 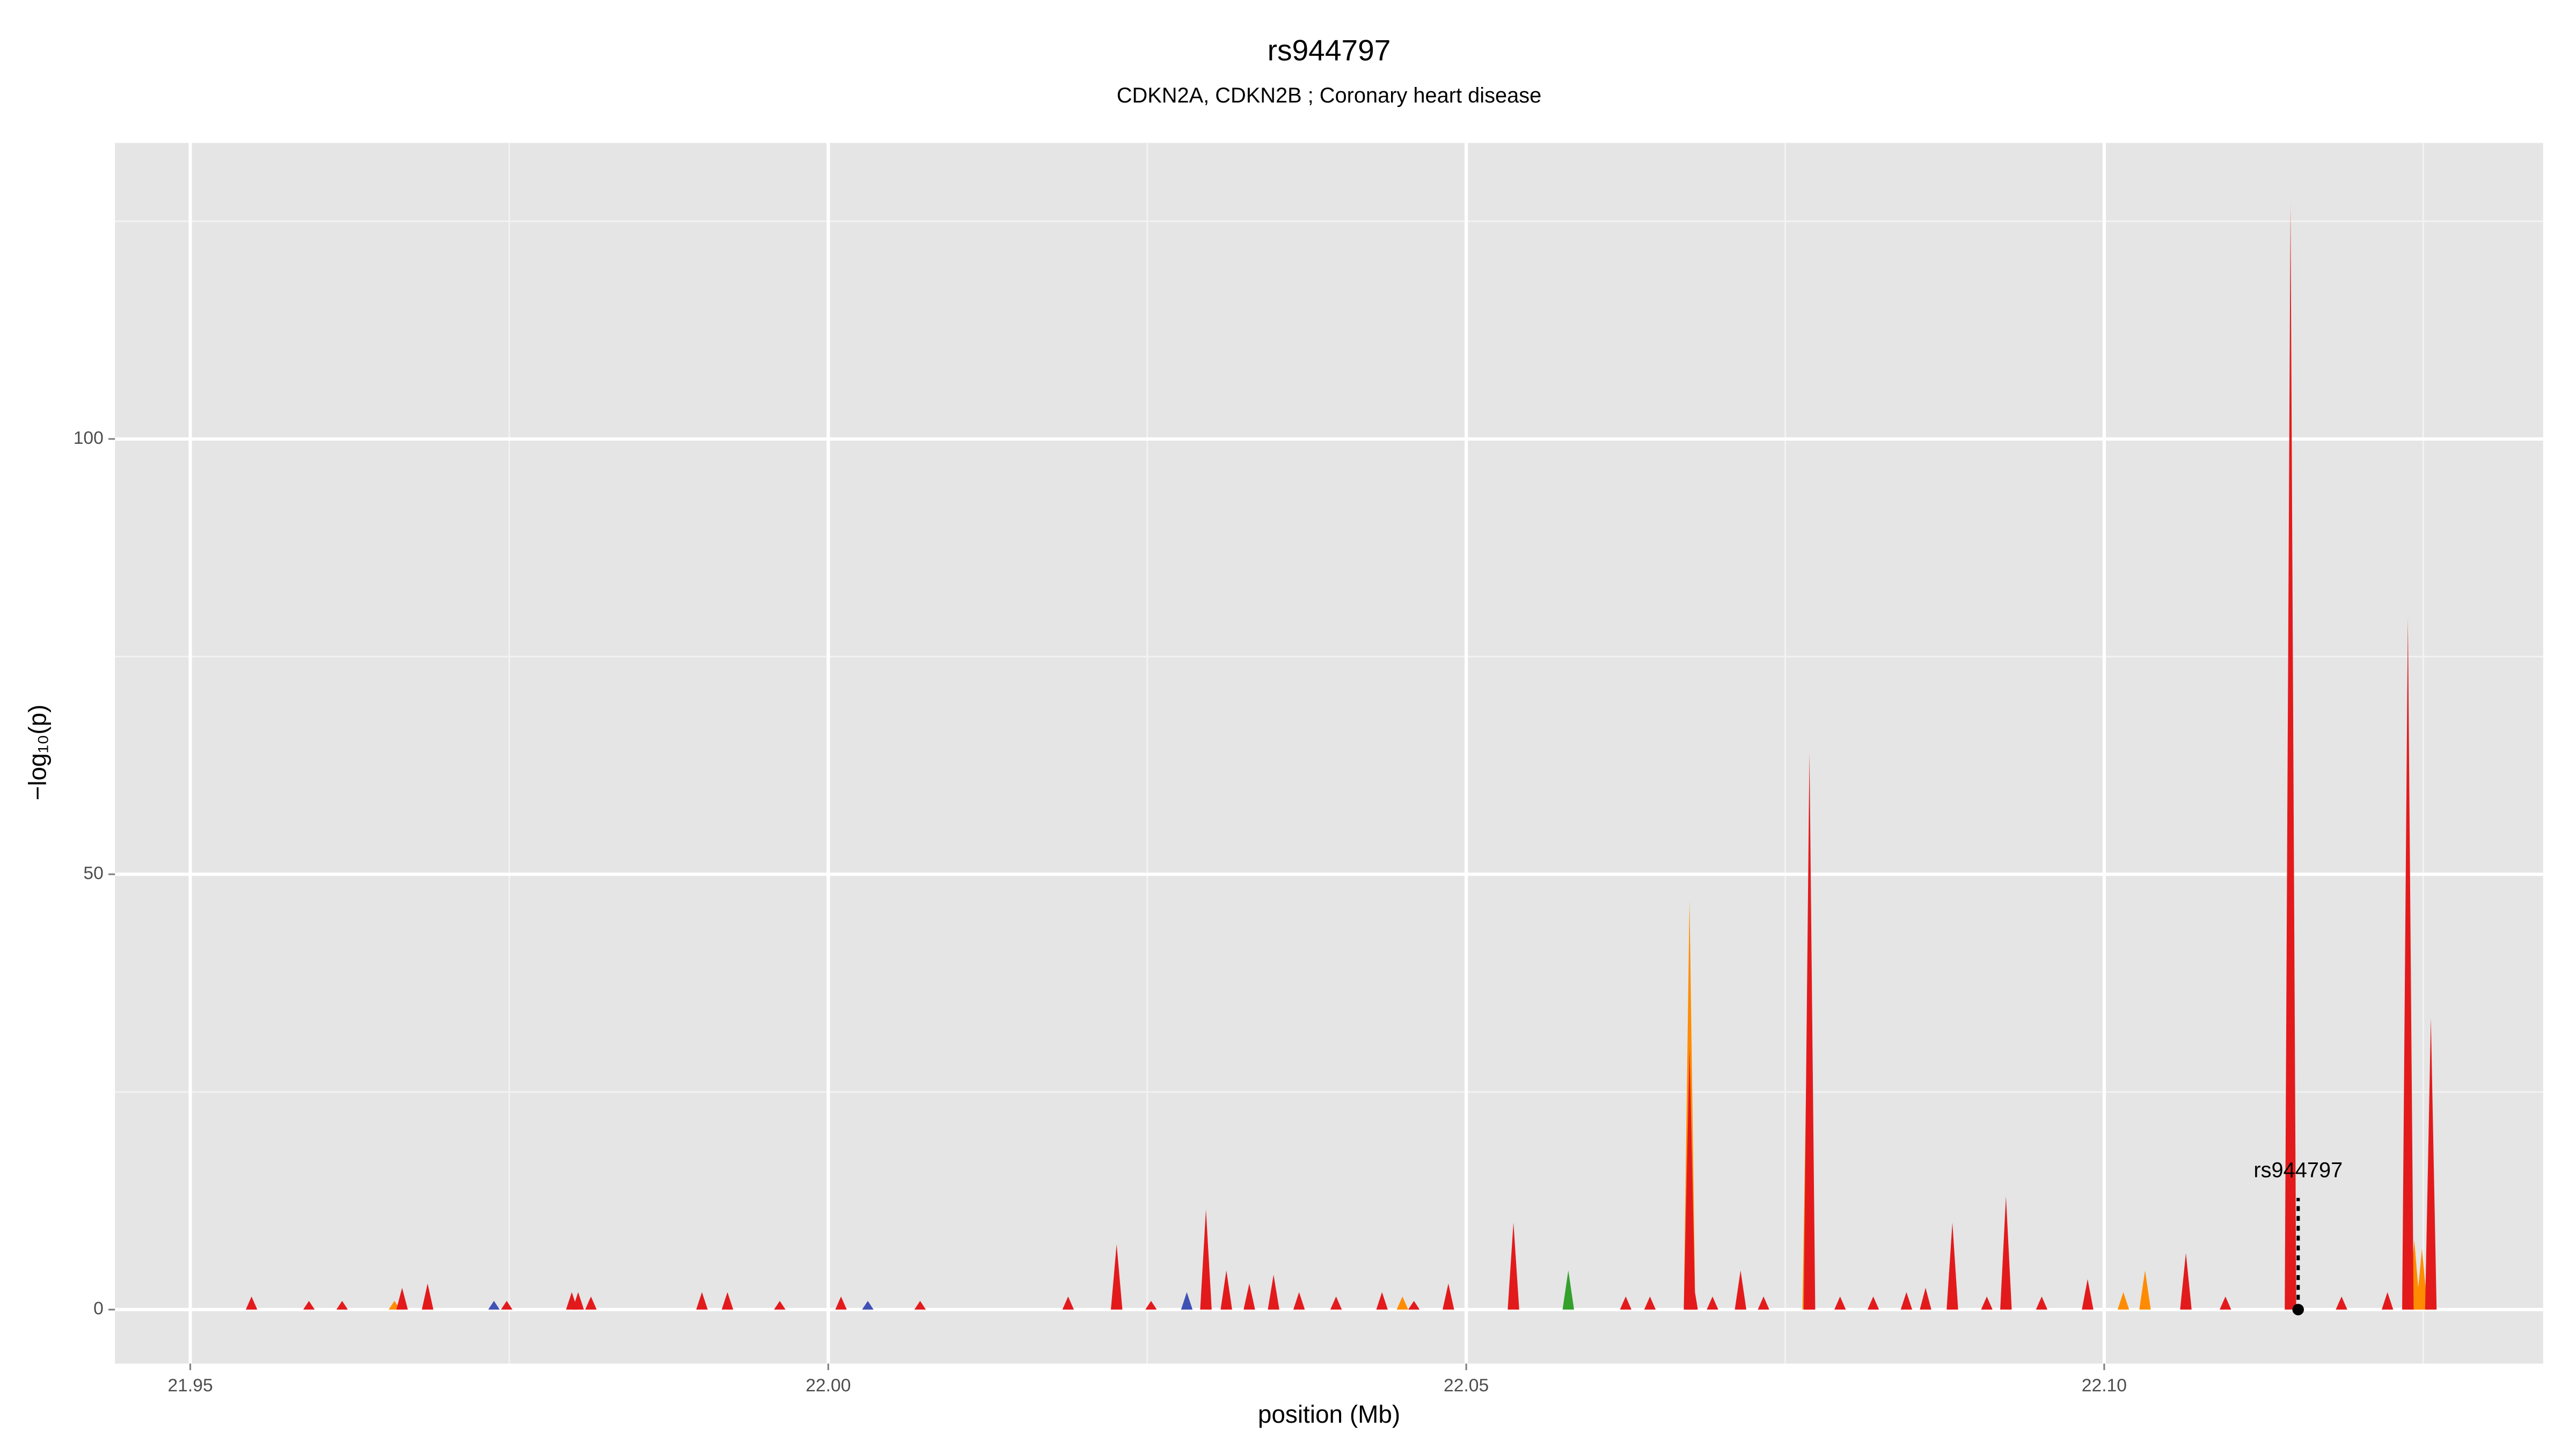 I want to click on chart-subtitle: CDKN2A, CDKN2B ; Coronary heart disease, so click(x=1329, y=95).